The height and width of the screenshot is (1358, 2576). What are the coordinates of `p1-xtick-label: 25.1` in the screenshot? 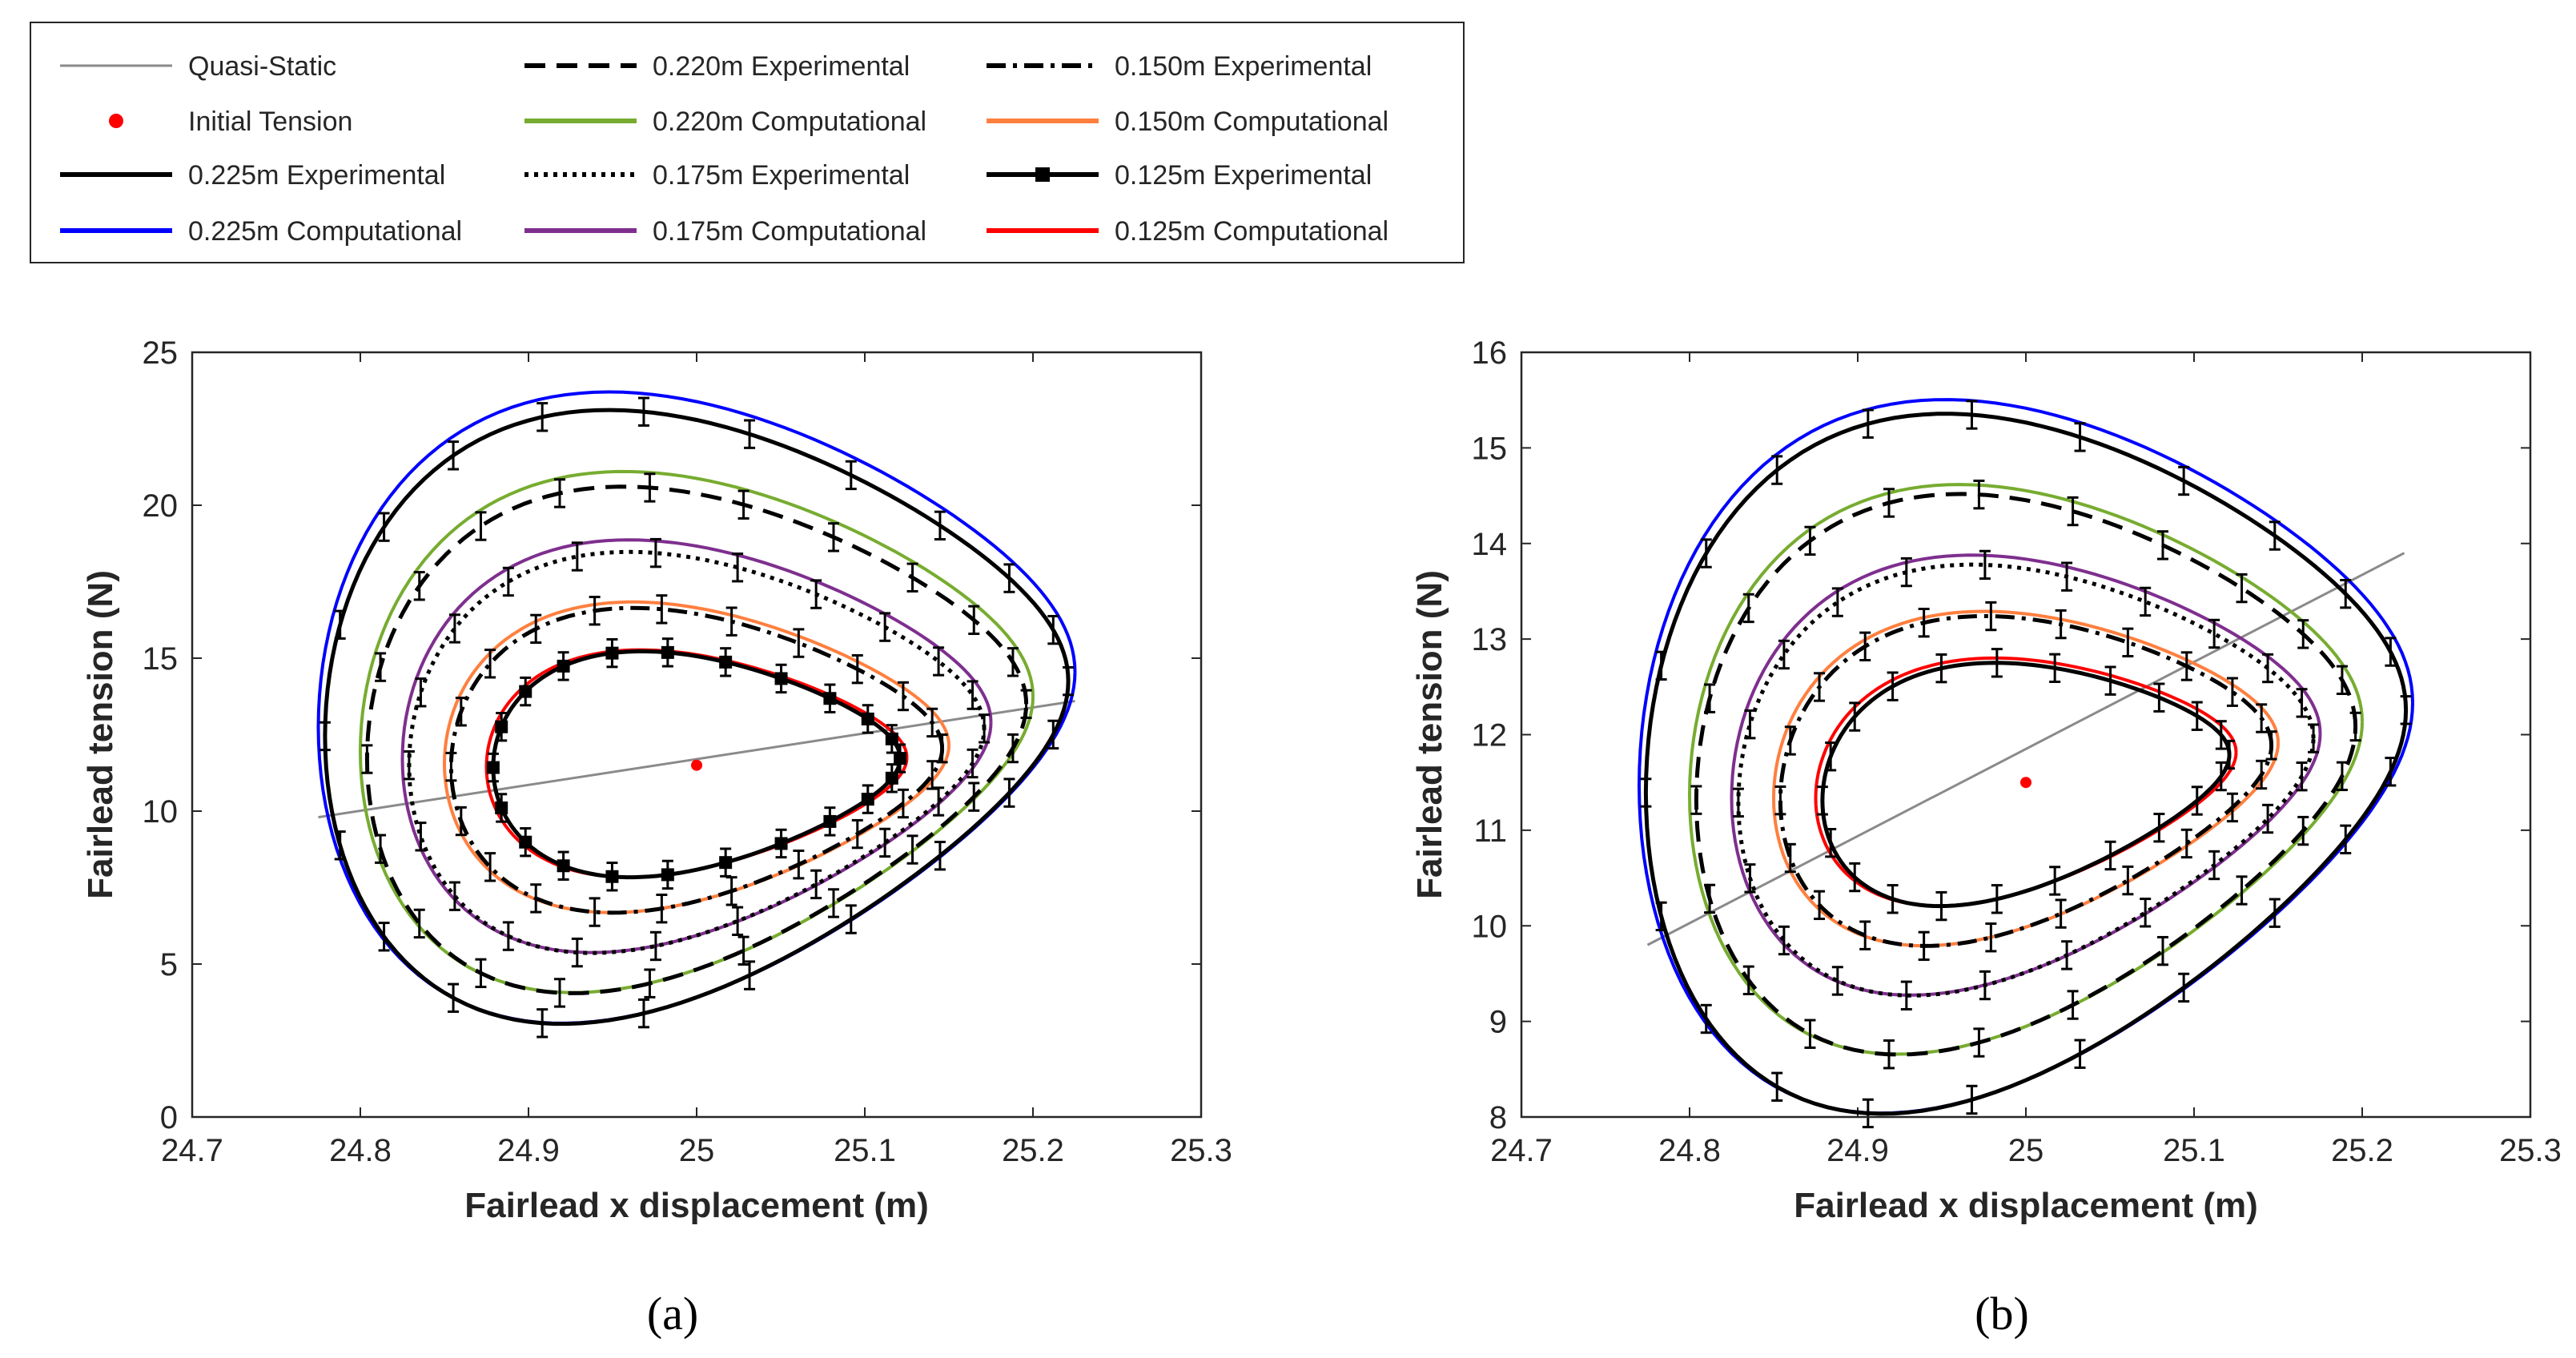 It's located at (2194, 1150).